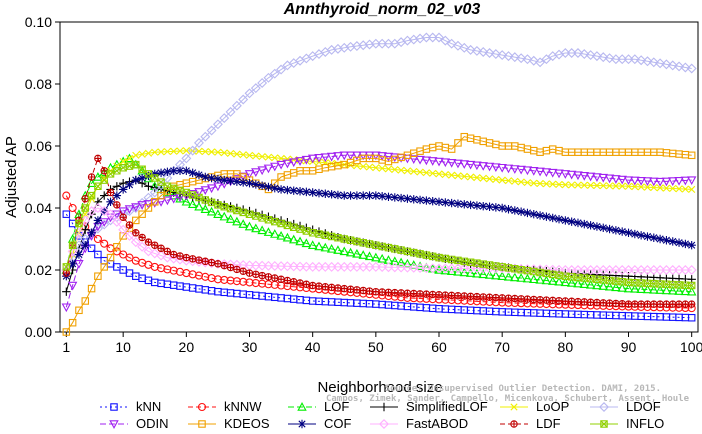 The image size is (702, 434). I want to click on legend-label-kdeos: KDEOS, so click(247, 423).